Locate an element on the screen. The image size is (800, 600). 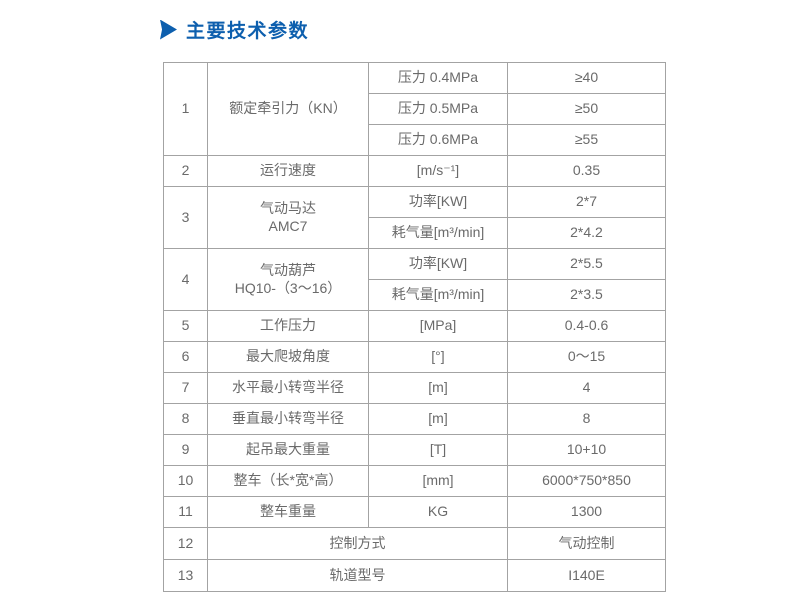
cell-name-line2: HQ10-（3～16） is located at coordinates (288, 287).